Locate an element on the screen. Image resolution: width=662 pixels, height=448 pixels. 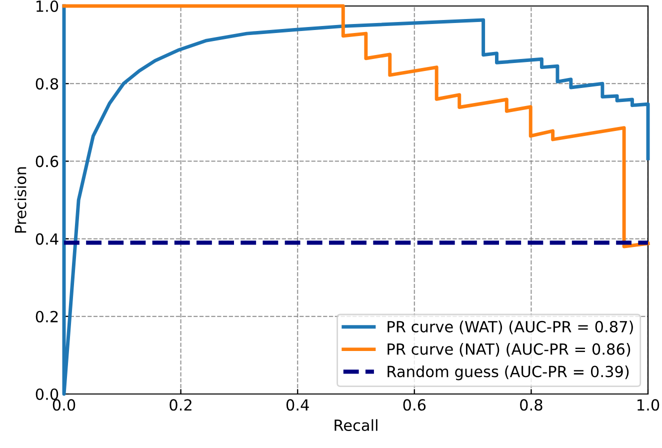
y-tick-label: 0.4 is located at coordinates (47, 239).